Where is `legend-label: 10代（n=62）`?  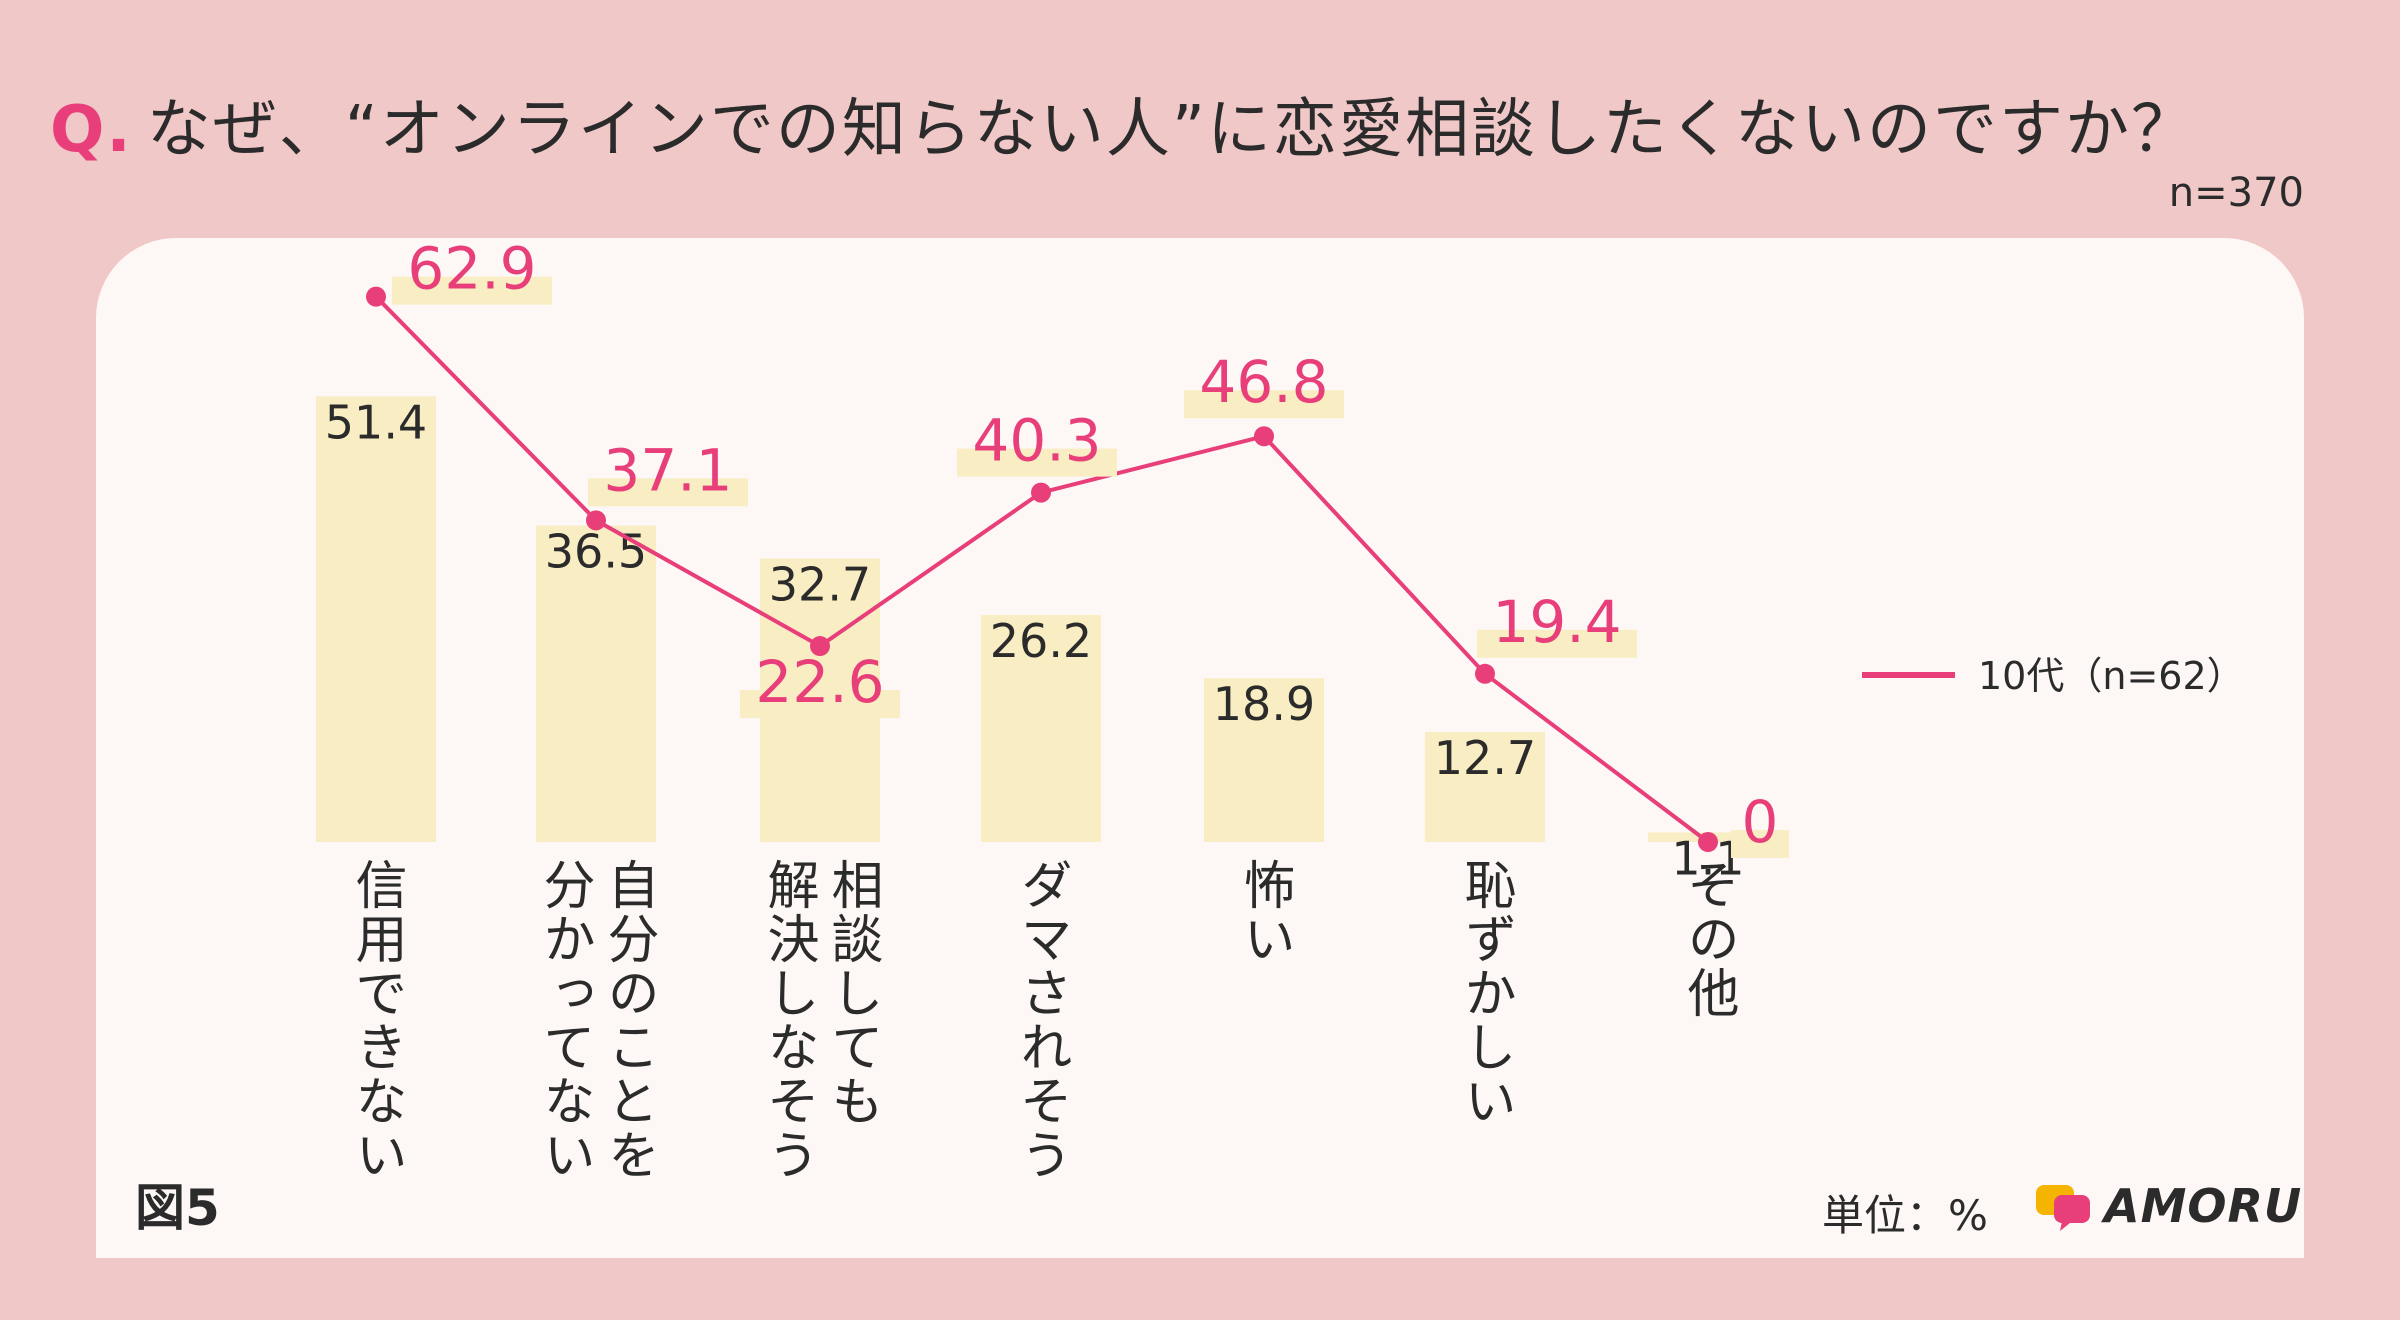
legend-label: 10代（n=62） is located at coordinates (2111, 676).